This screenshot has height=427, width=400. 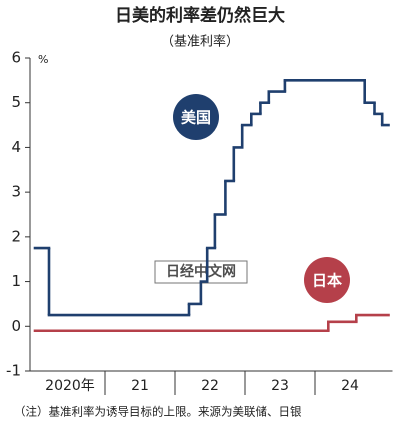 I want to click on x-tick-label: 2020年, so click(x=70, y=386).